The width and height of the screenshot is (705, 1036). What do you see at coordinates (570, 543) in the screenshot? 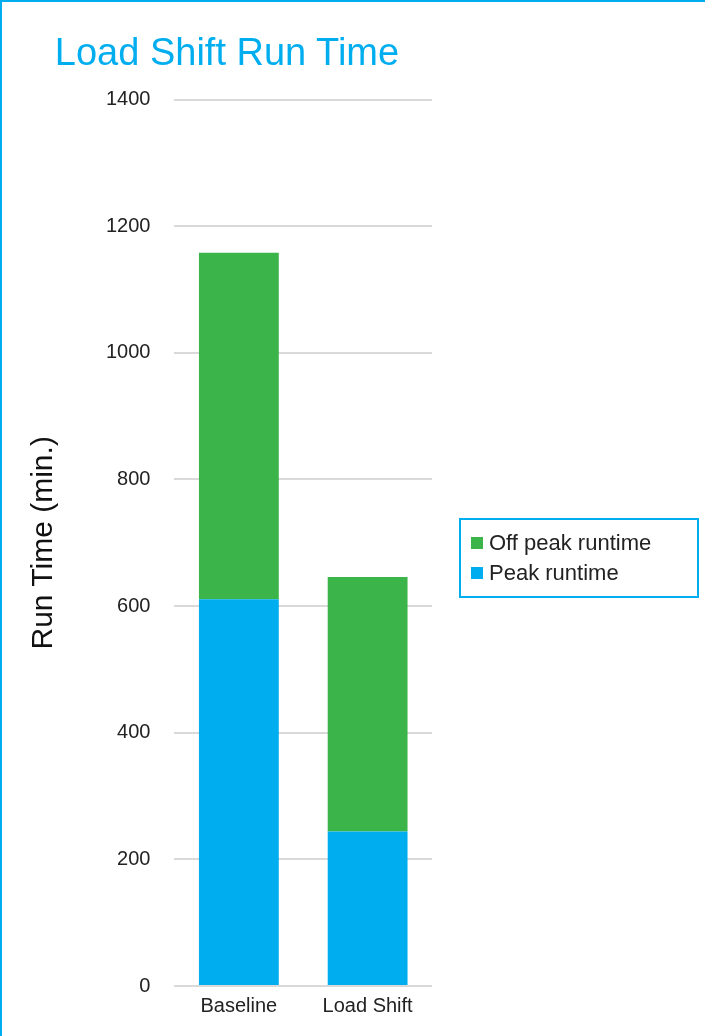
I see `legend-label: Off peak runtime` at bounding box center [570, 543].